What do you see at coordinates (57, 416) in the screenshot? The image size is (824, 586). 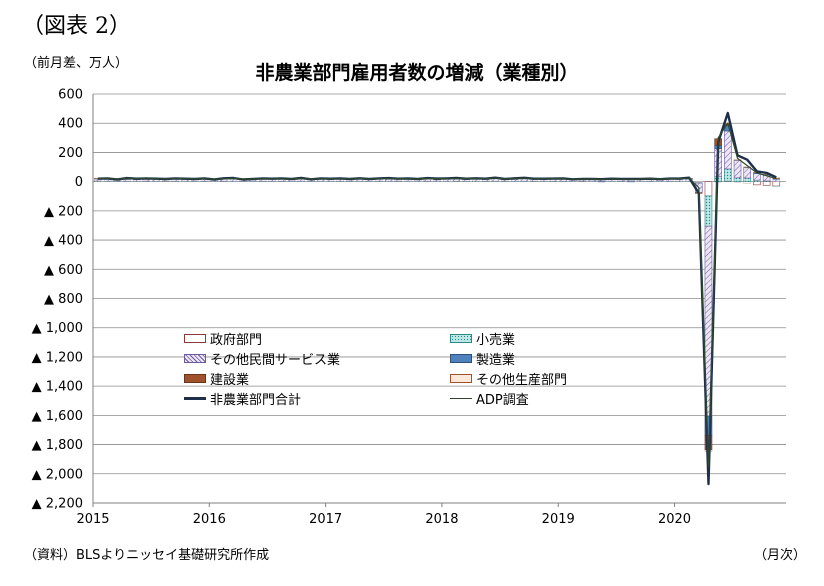 I see `y-tick-label: ▲ 1,600` at bounding box center [57, 416].